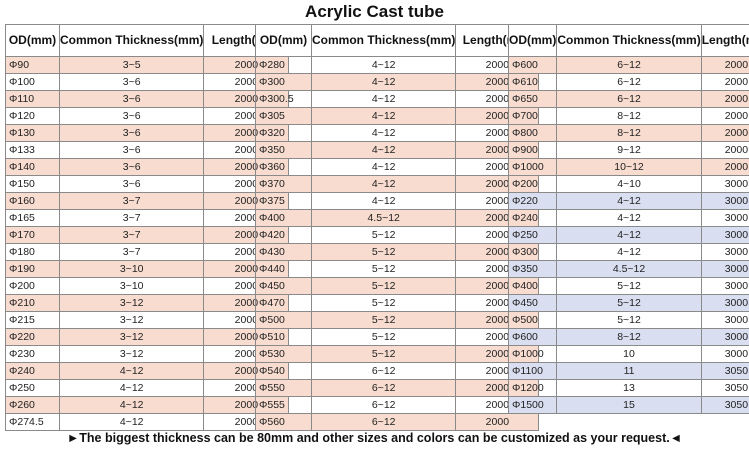 Image resolution: width=749 pixels, height=452 pixels. I want to click on od-cell: Φ120, so click(32, 116).